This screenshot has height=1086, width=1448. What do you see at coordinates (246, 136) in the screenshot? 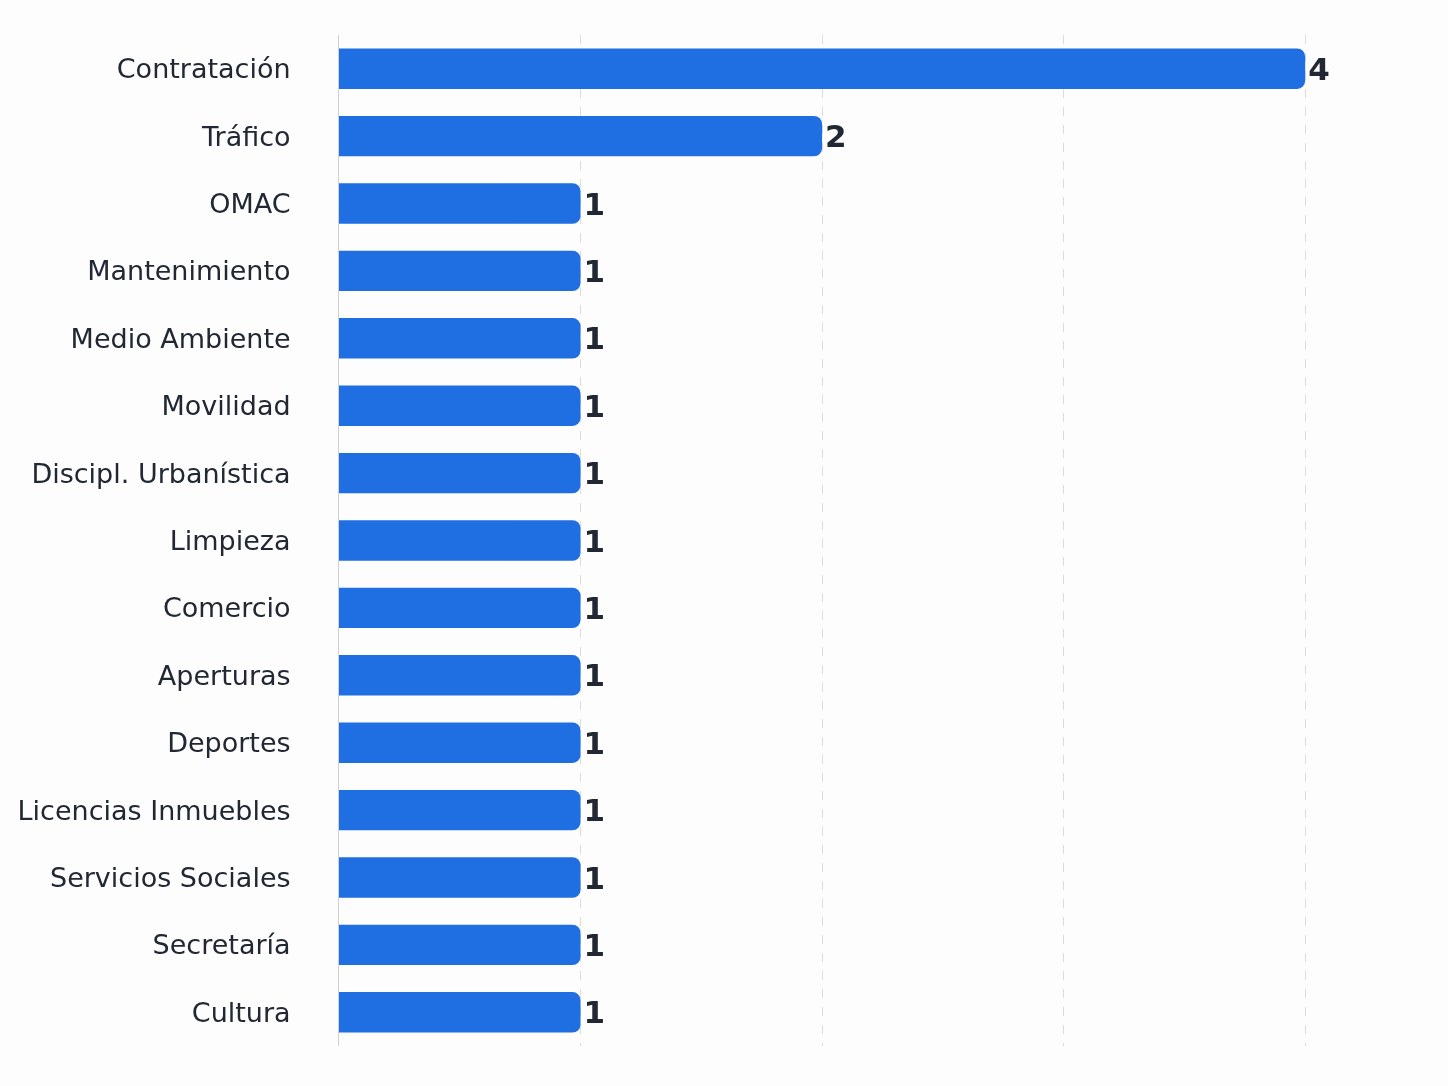
I see `y-tick-label: Tráfico` at bounding box center [246, 136].